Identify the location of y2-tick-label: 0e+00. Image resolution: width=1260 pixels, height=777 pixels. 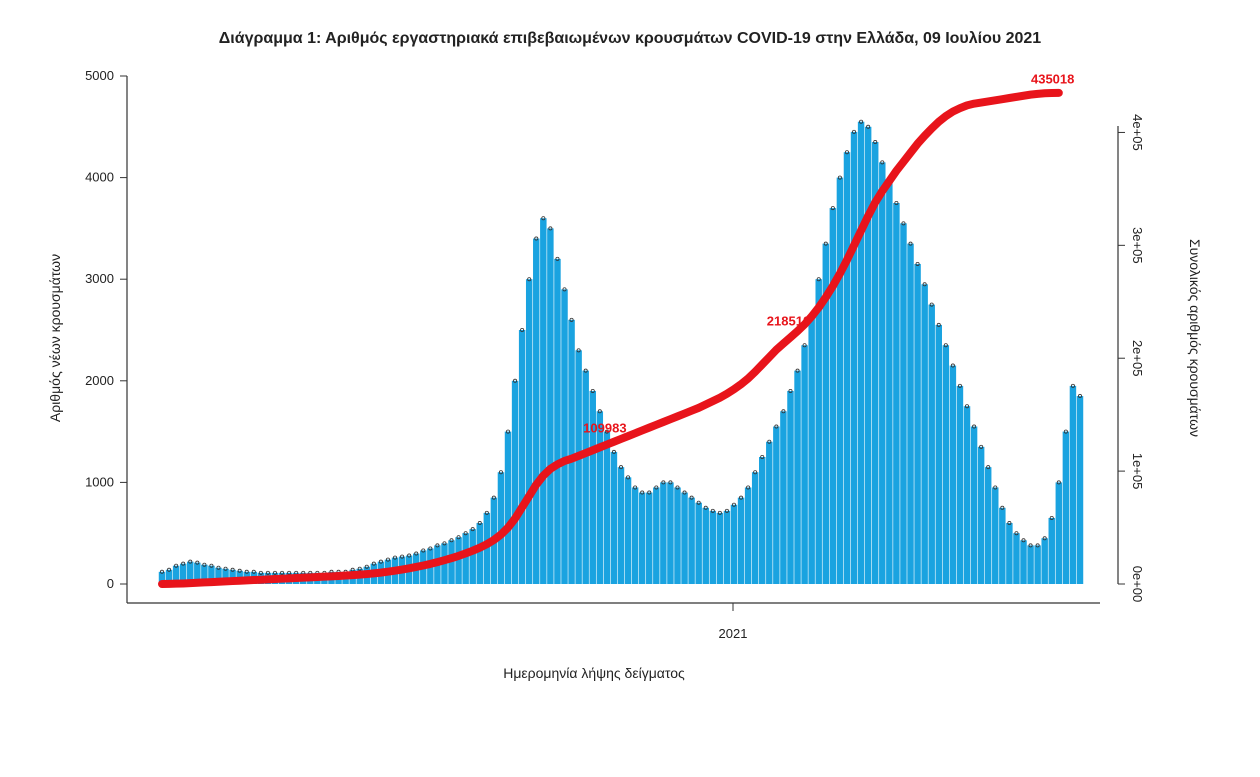
(1137, 584).